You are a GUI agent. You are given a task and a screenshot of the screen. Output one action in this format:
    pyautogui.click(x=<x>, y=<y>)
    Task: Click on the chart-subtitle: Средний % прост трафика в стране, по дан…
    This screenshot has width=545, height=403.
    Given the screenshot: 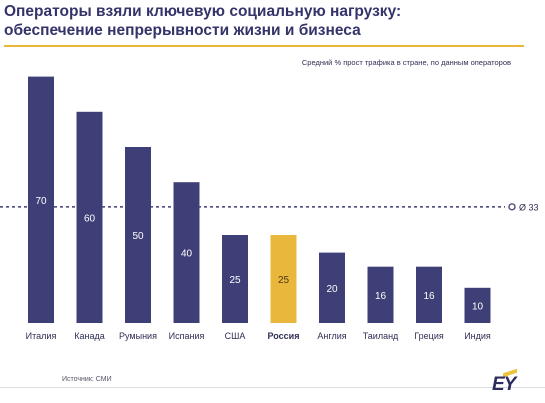 What is the action you would take?
    pyautogui.click(x=406, y=62)
    